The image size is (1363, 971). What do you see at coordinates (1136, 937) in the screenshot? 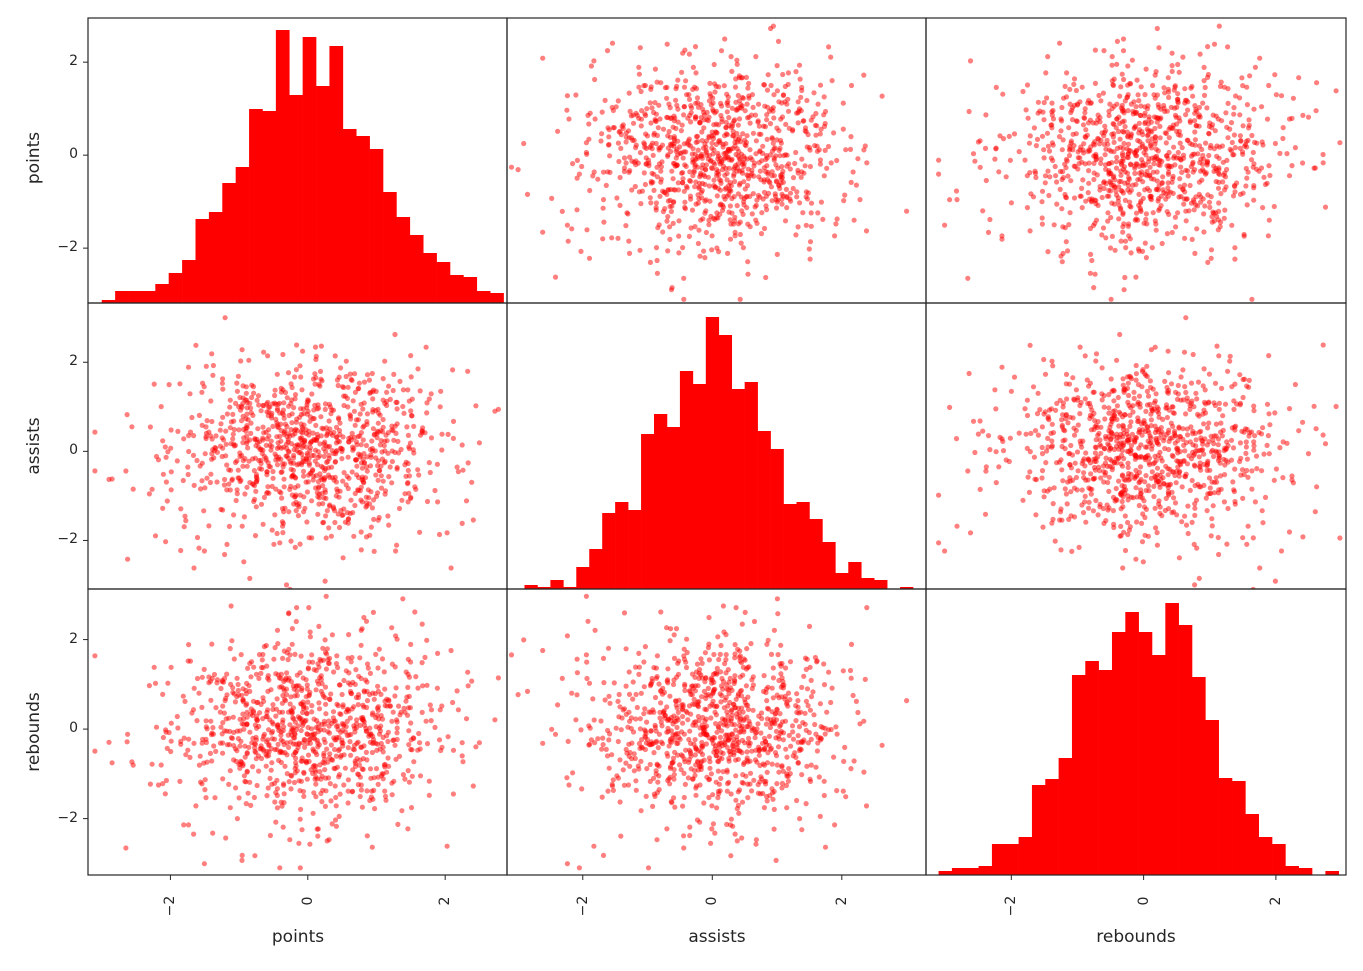
I see `col-label-rebounds: rebounds` at bounding box center [1136, 937].